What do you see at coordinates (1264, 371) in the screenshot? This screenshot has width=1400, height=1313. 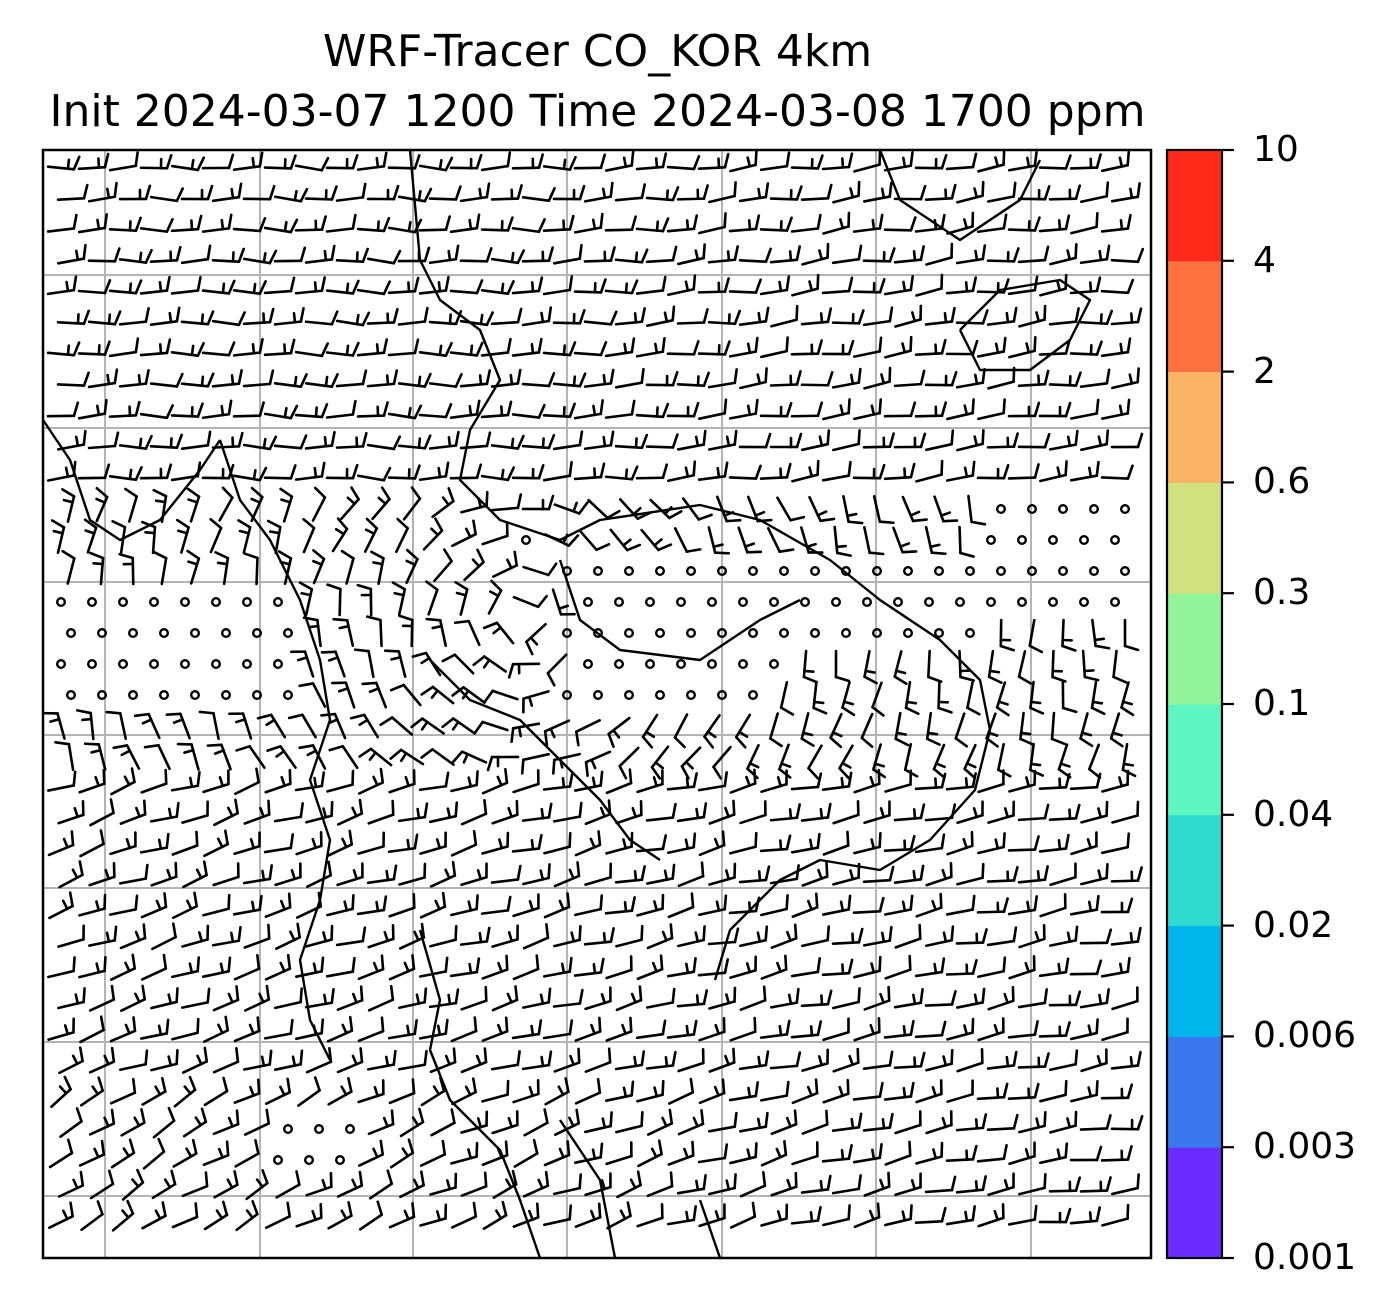 I see `colorbar-tick-label: 2` at bounding box center [1264, 371].